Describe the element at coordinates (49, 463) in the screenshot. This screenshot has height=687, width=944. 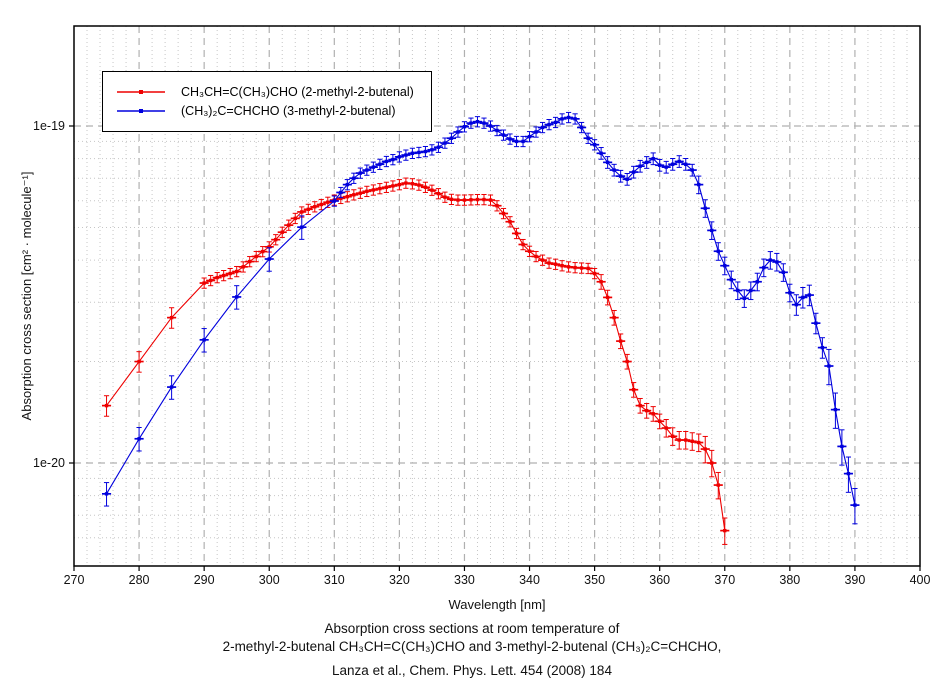
I see `y-tick-label: 1e-20` at that location.